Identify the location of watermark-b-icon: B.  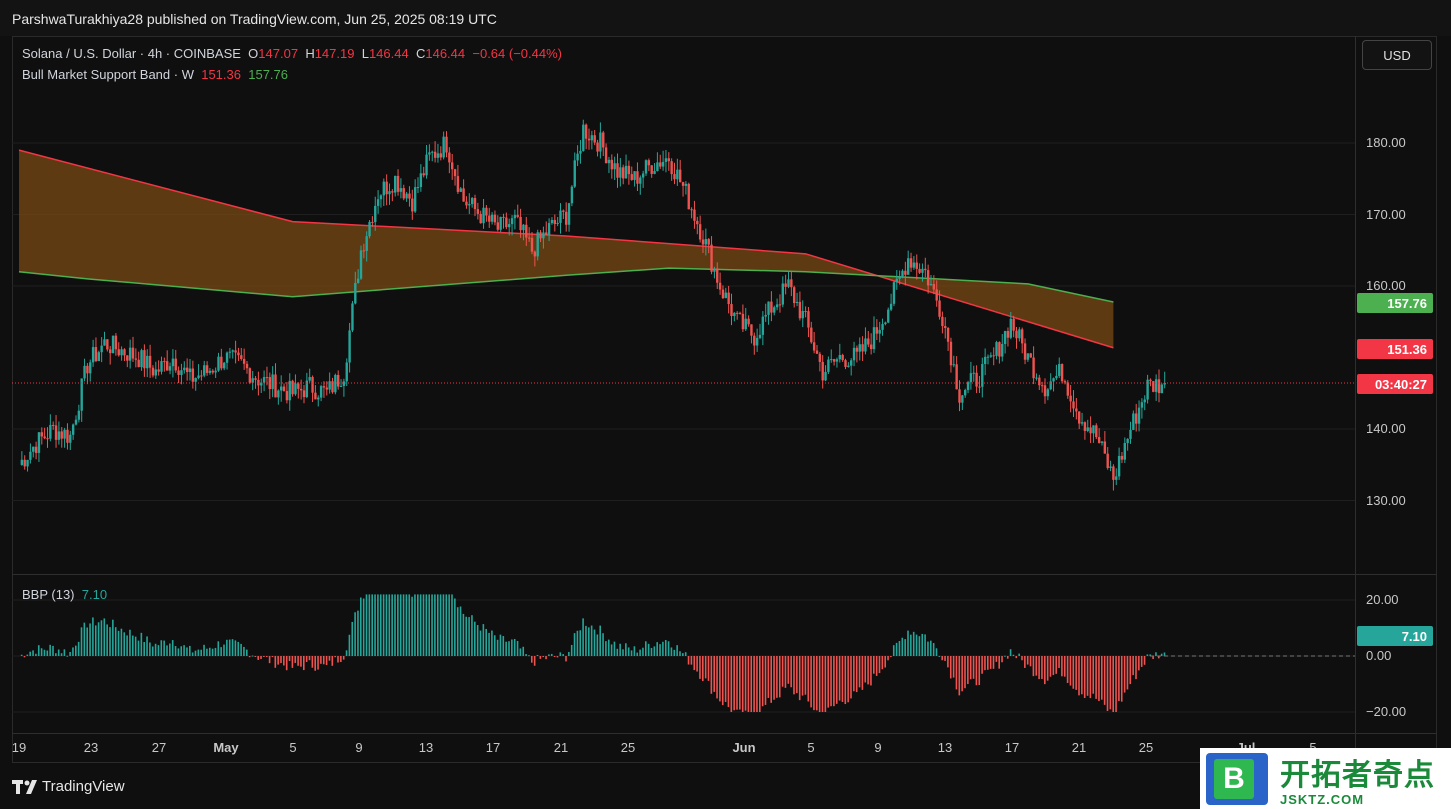
(1237, 778).